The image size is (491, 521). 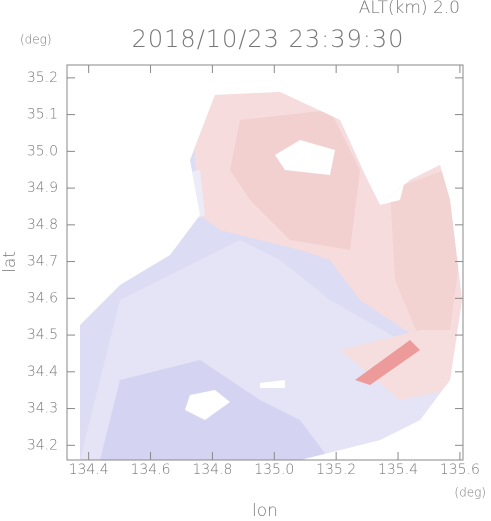 What do you see at coordinates (336, 470) in the screenshot?
I see `x-tick-label: 135.2` at bounding box center [336, 470].